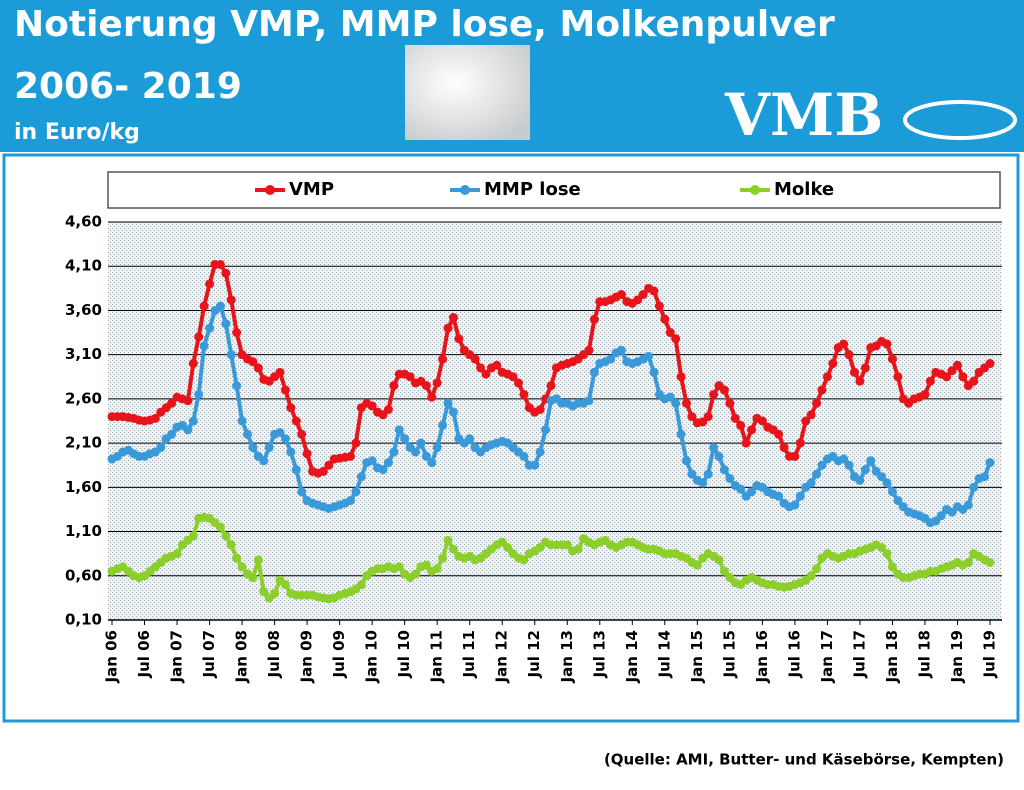  What do you see at coordinates (794, 654) in the screenshot?
I see `x-tick-label: Jul 16` at bounding box center [794, 654].